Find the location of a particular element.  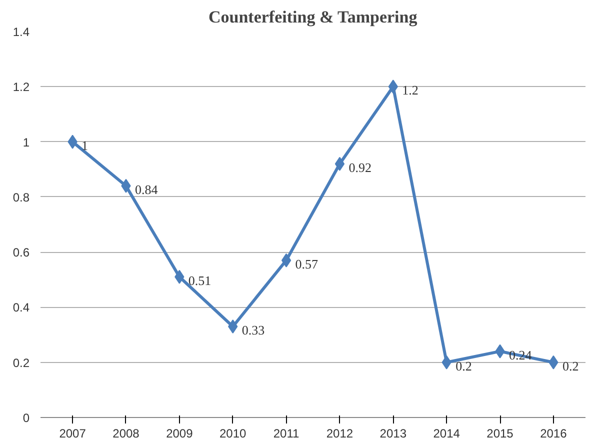

y-tick-label: 1 is located at coordinates (26, 142).